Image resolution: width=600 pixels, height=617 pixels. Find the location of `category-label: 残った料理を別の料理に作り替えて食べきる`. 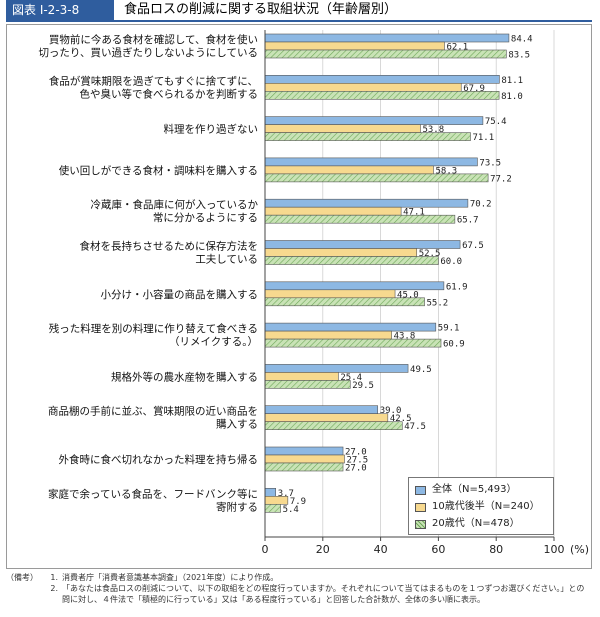

category-label: 残った料理を別の料理に作り替えて食べきる is located at coordinates (153, 328).